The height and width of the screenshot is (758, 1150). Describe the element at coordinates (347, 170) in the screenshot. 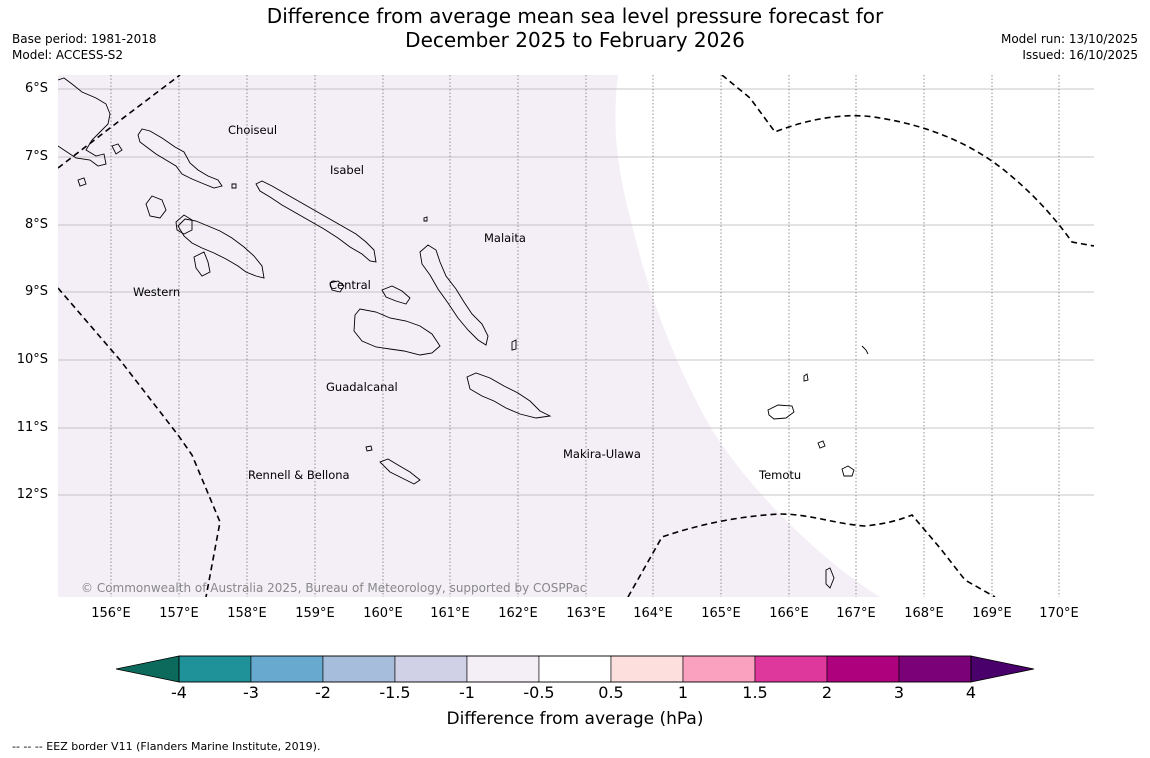

I see `region-label-isabel: Isabel` at that location.